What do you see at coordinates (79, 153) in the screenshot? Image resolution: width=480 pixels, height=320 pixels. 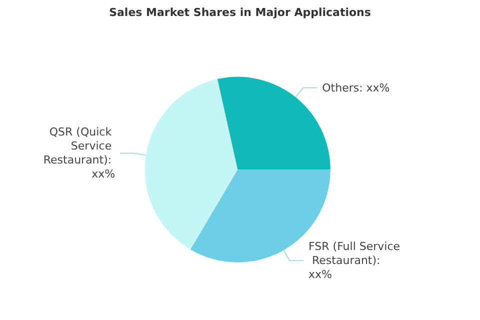 I see `slice-label: QSR (Quick Service Restaurant): xx%` at bounding box center [79, 153].